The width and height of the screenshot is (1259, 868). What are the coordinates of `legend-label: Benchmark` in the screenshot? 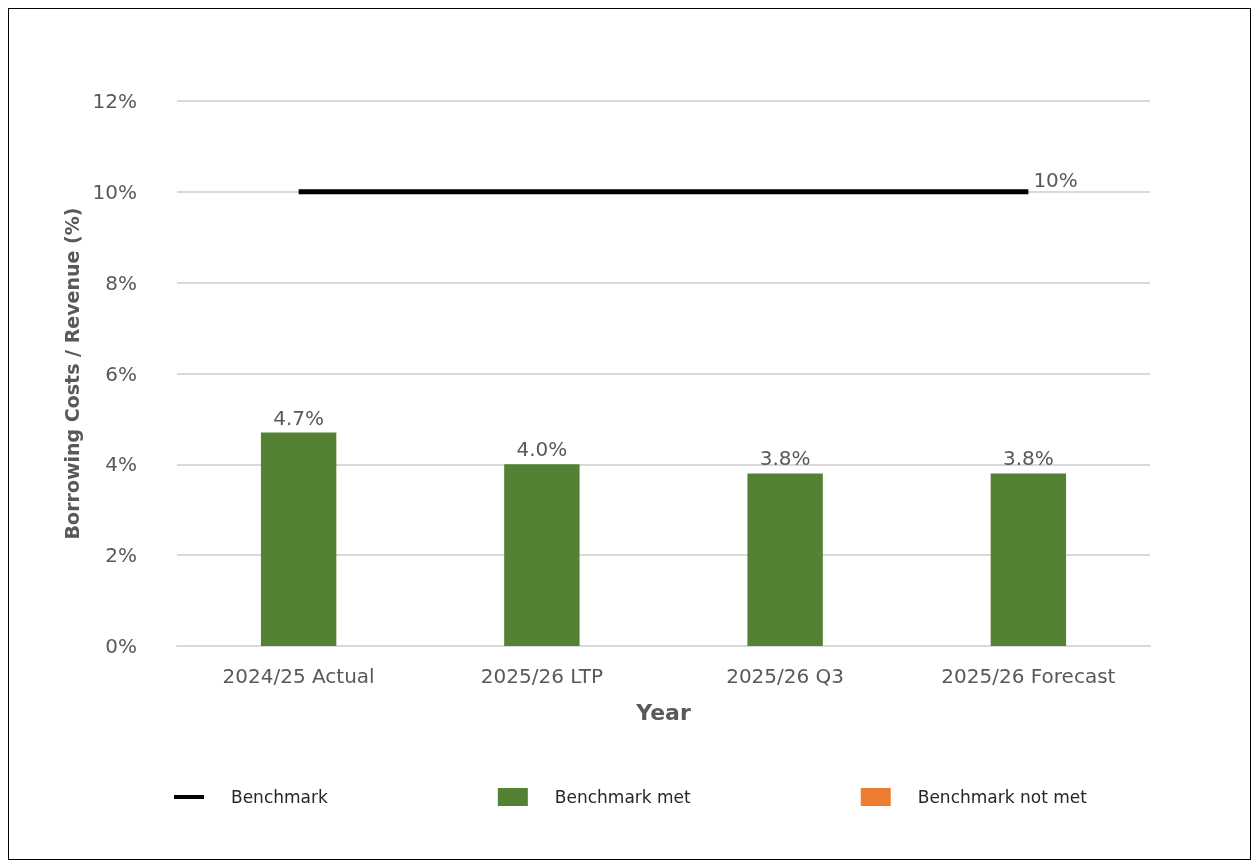 It's located at (279, 797).